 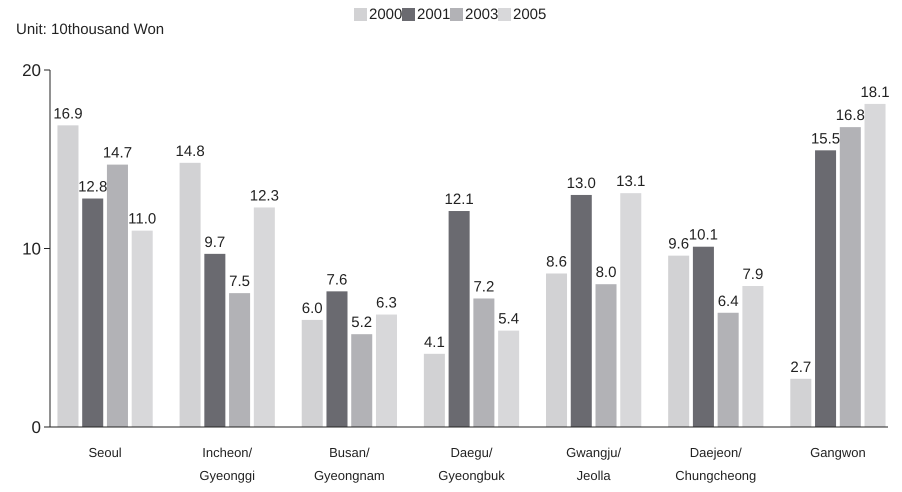 What do you see at coordinates (349, 464) in the screenshot?
I see `x-tick-label: Busan/Gyeongnam` at bounding box center [349, 464].